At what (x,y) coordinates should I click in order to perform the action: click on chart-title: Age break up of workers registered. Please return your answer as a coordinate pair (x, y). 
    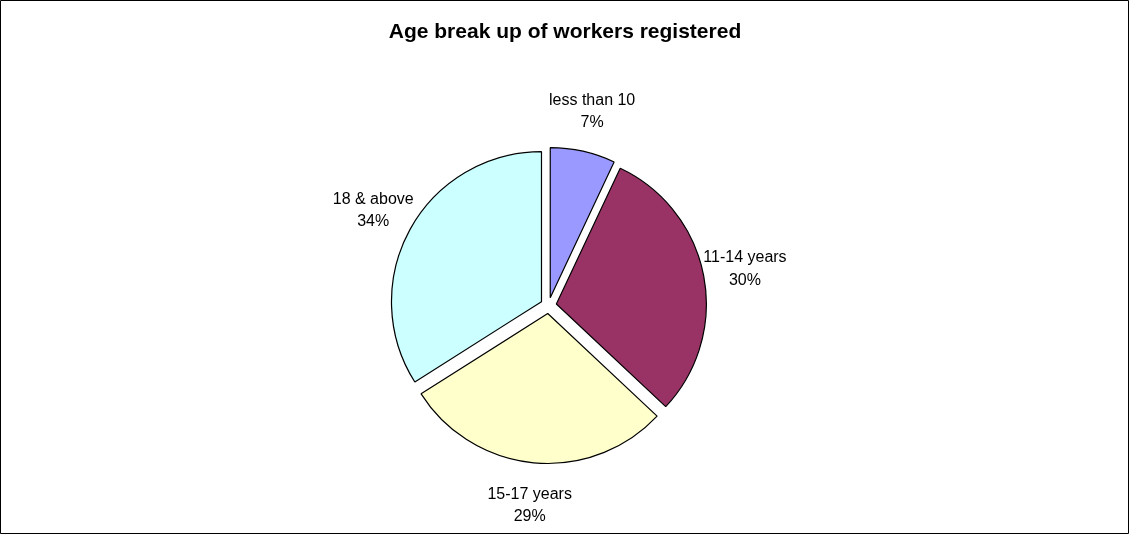
    Looking at the image, I should click on (565, 30).